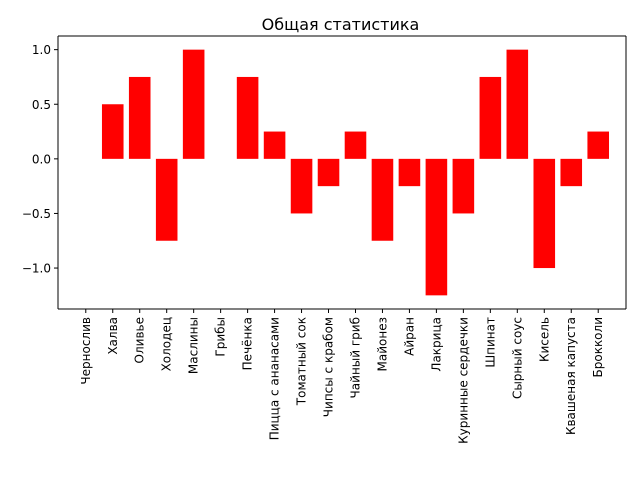 This screenshot has height=480, width=640. What do you see at coordinates (194, 345) in the screenshot?
I see `x-tick-label: Маслины` at bounding box center [194, 345].